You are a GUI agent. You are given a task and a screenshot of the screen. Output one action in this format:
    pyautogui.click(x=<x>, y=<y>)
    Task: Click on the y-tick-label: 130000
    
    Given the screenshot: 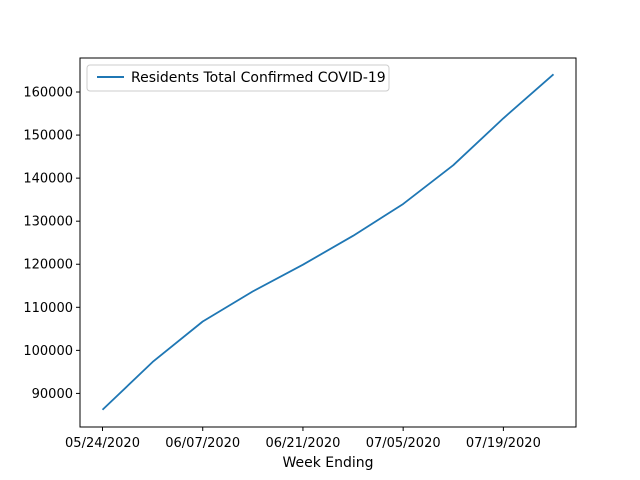 What is the action you would take?
    pyautogui.click(x=48, y=222)
    